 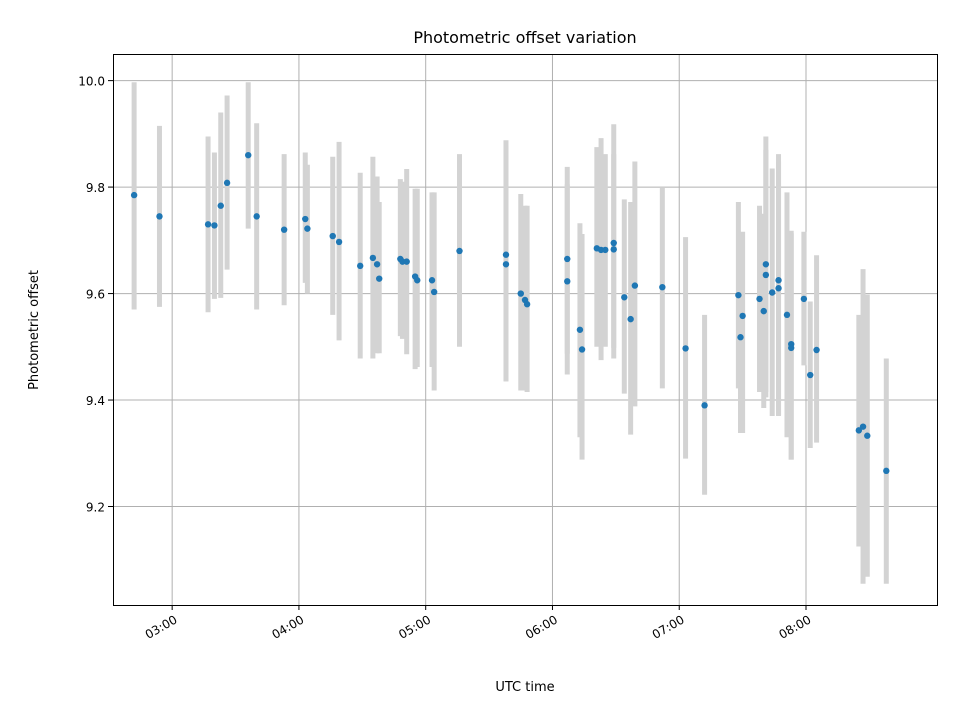 I want to click on x-axis-label: UTC time, so click(x=524, y=687).